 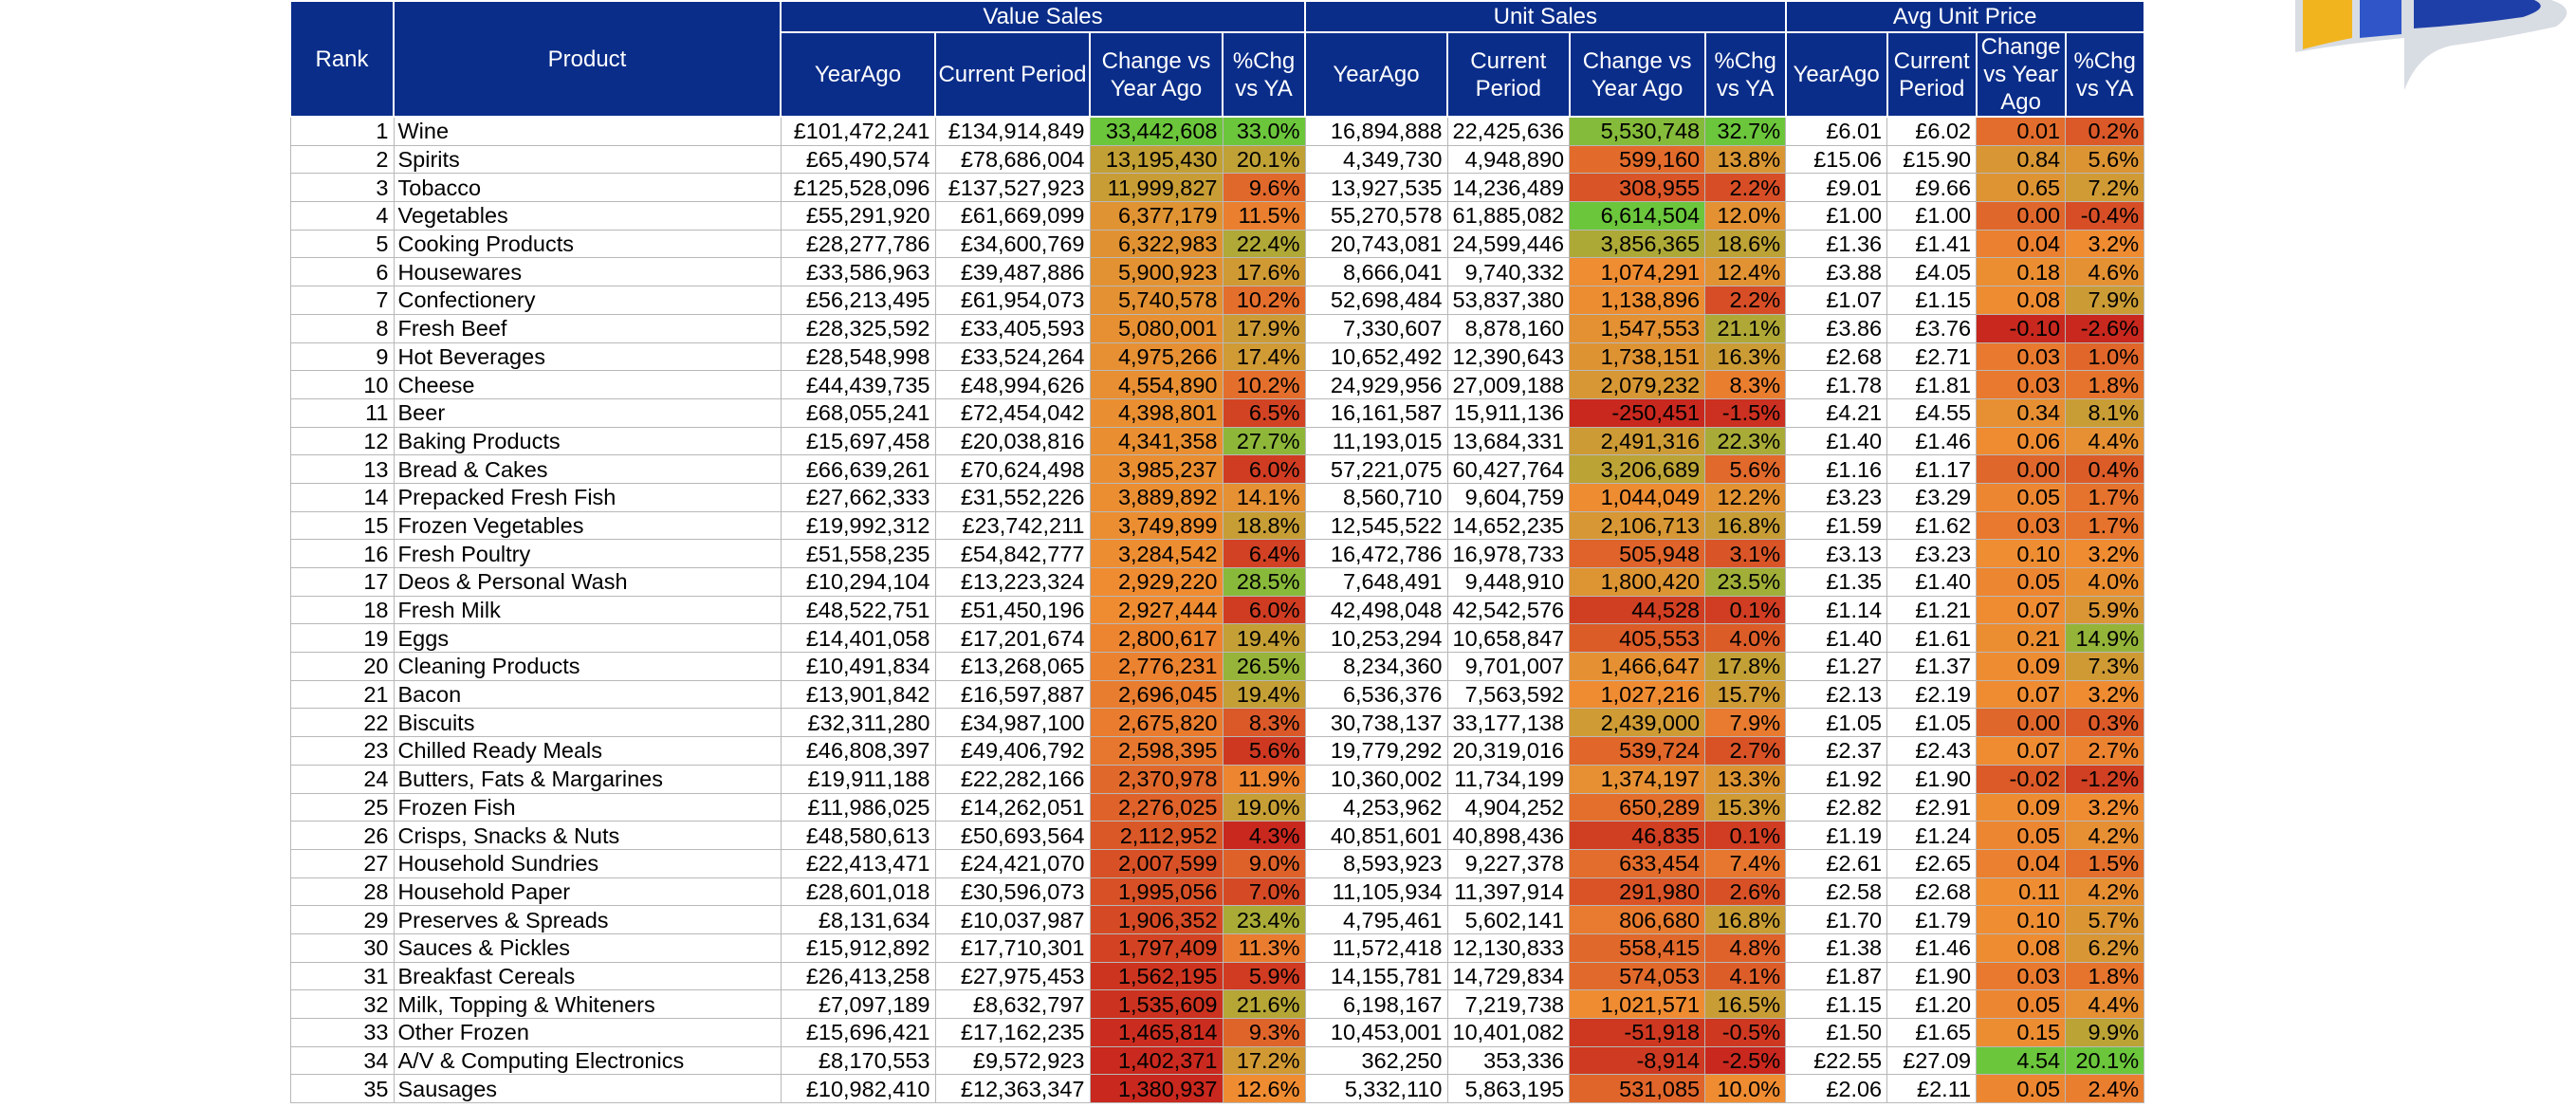 I want to click on price-yearago-cell: £1.87, so click(x=1836, y=976).